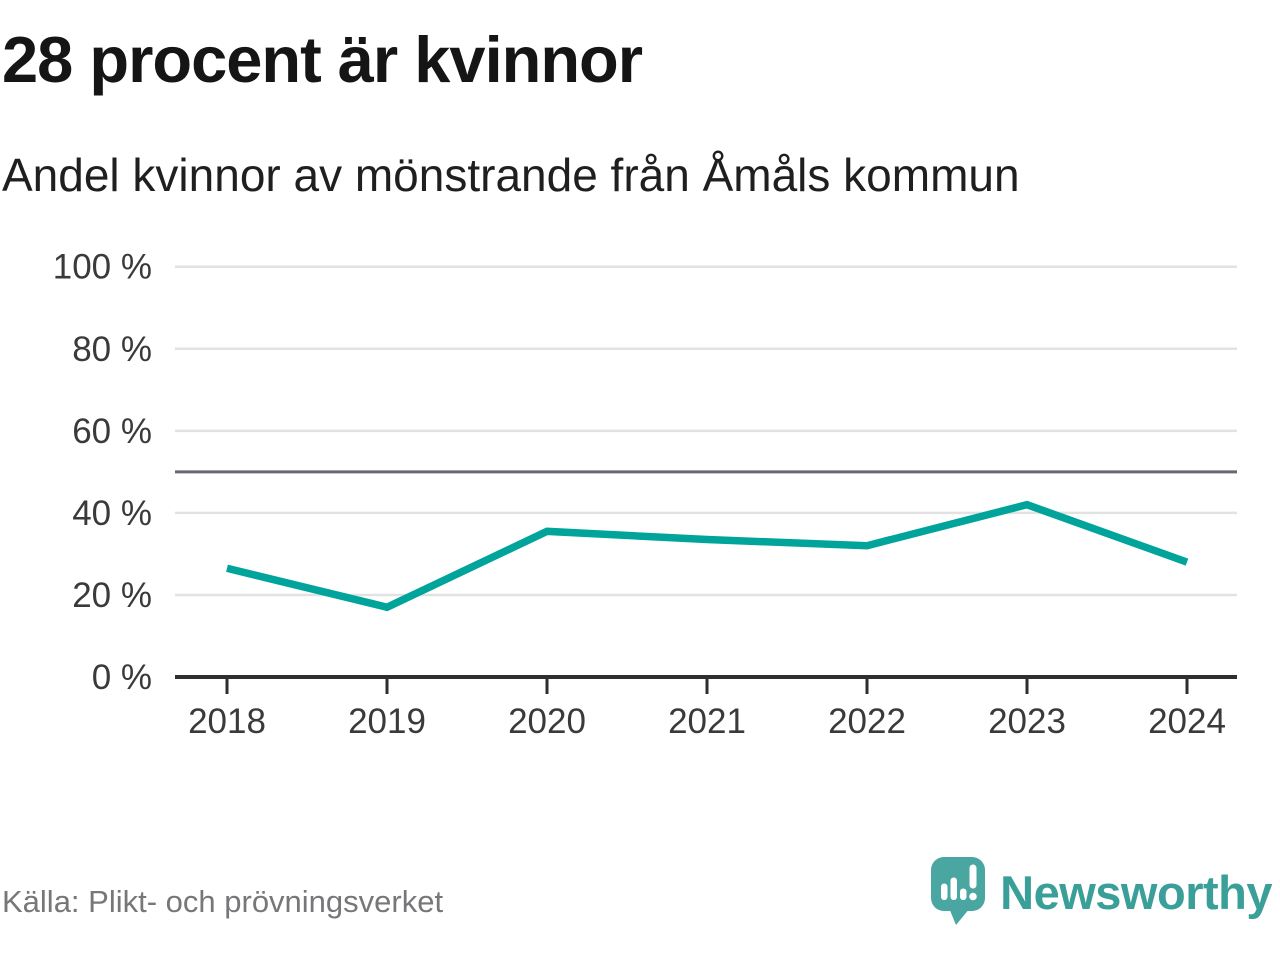  What do you see at coordinates (227, 686) in the screenshot?
I see `x-axis-tick-2018` at bounding box center [227, 686].